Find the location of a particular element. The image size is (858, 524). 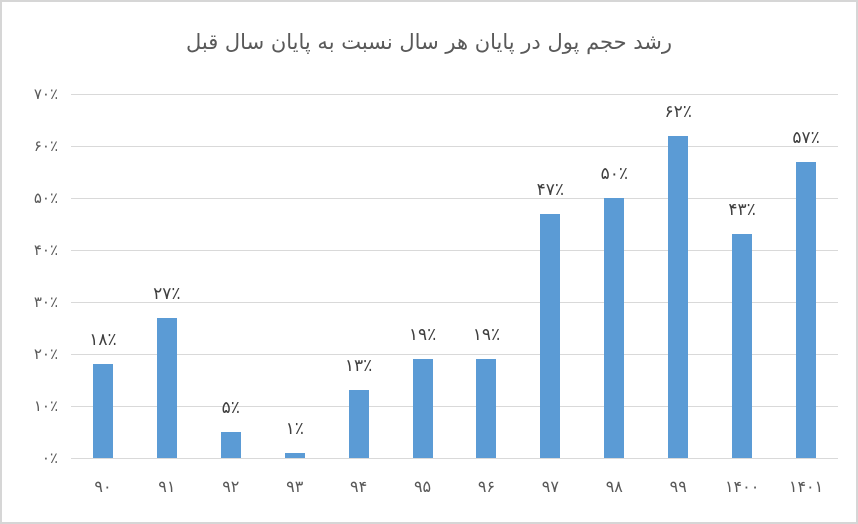

y-tick-label: ۶۰٪ is located at coordinates (45, 146).